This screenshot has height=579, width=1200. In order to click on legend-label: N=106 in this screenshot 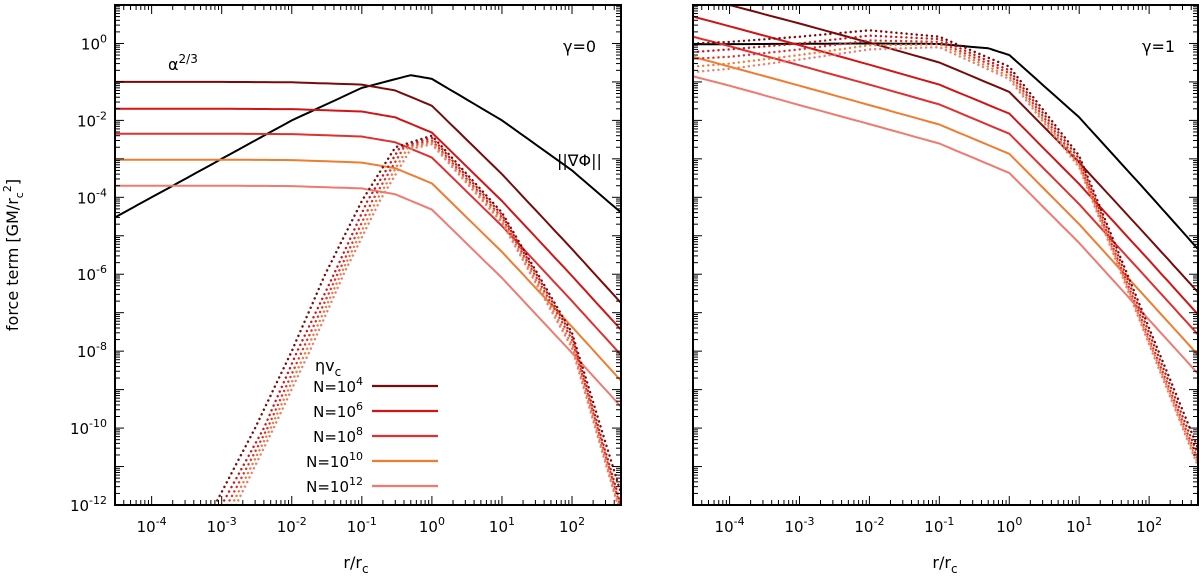, I will do `click(338, 410)`.